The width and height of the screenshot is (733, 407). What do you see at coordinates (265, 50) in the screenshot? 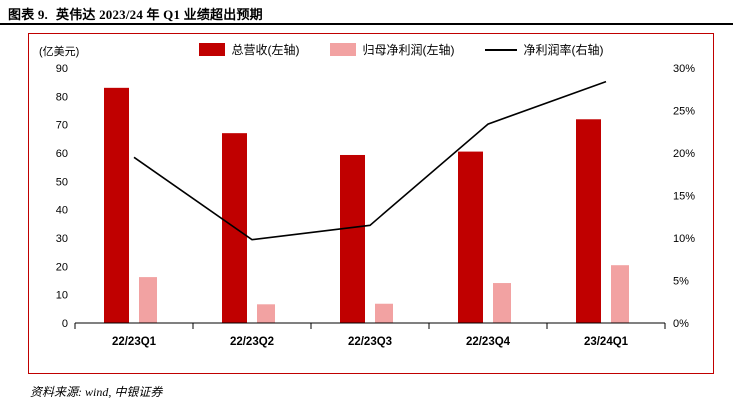
I see `legend-label: 总营收(左轴)` at bounding box center [265, 50].